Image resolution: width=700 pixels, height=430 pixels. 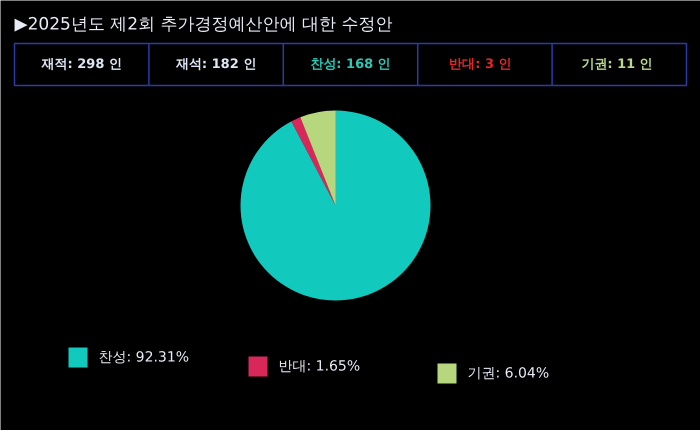 I want to click on chart-title: ▶2025년도 제2회 추가경정예산안에 대한 수정안, so click(x=203, y=24).